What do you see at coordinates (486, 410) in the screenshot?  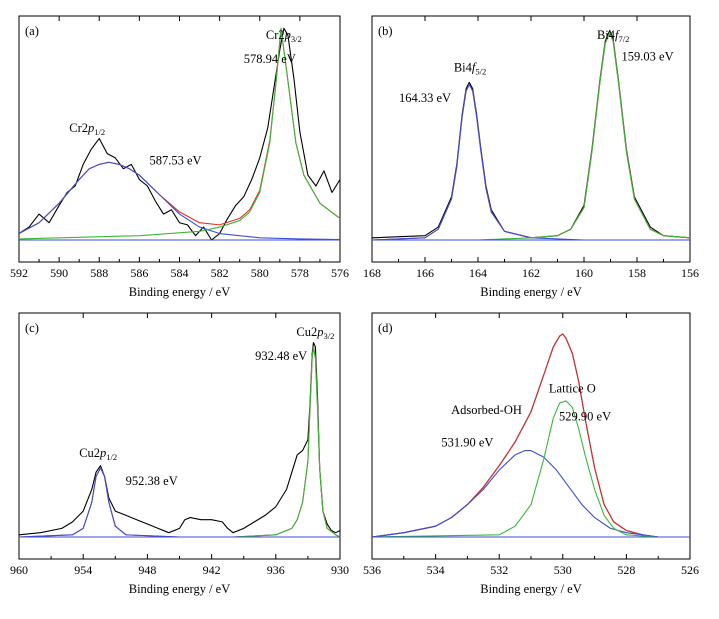 I see `panel-d-annotation-adsorbed-oh: Adsorbed-OH` at bounding box center [486, 410].